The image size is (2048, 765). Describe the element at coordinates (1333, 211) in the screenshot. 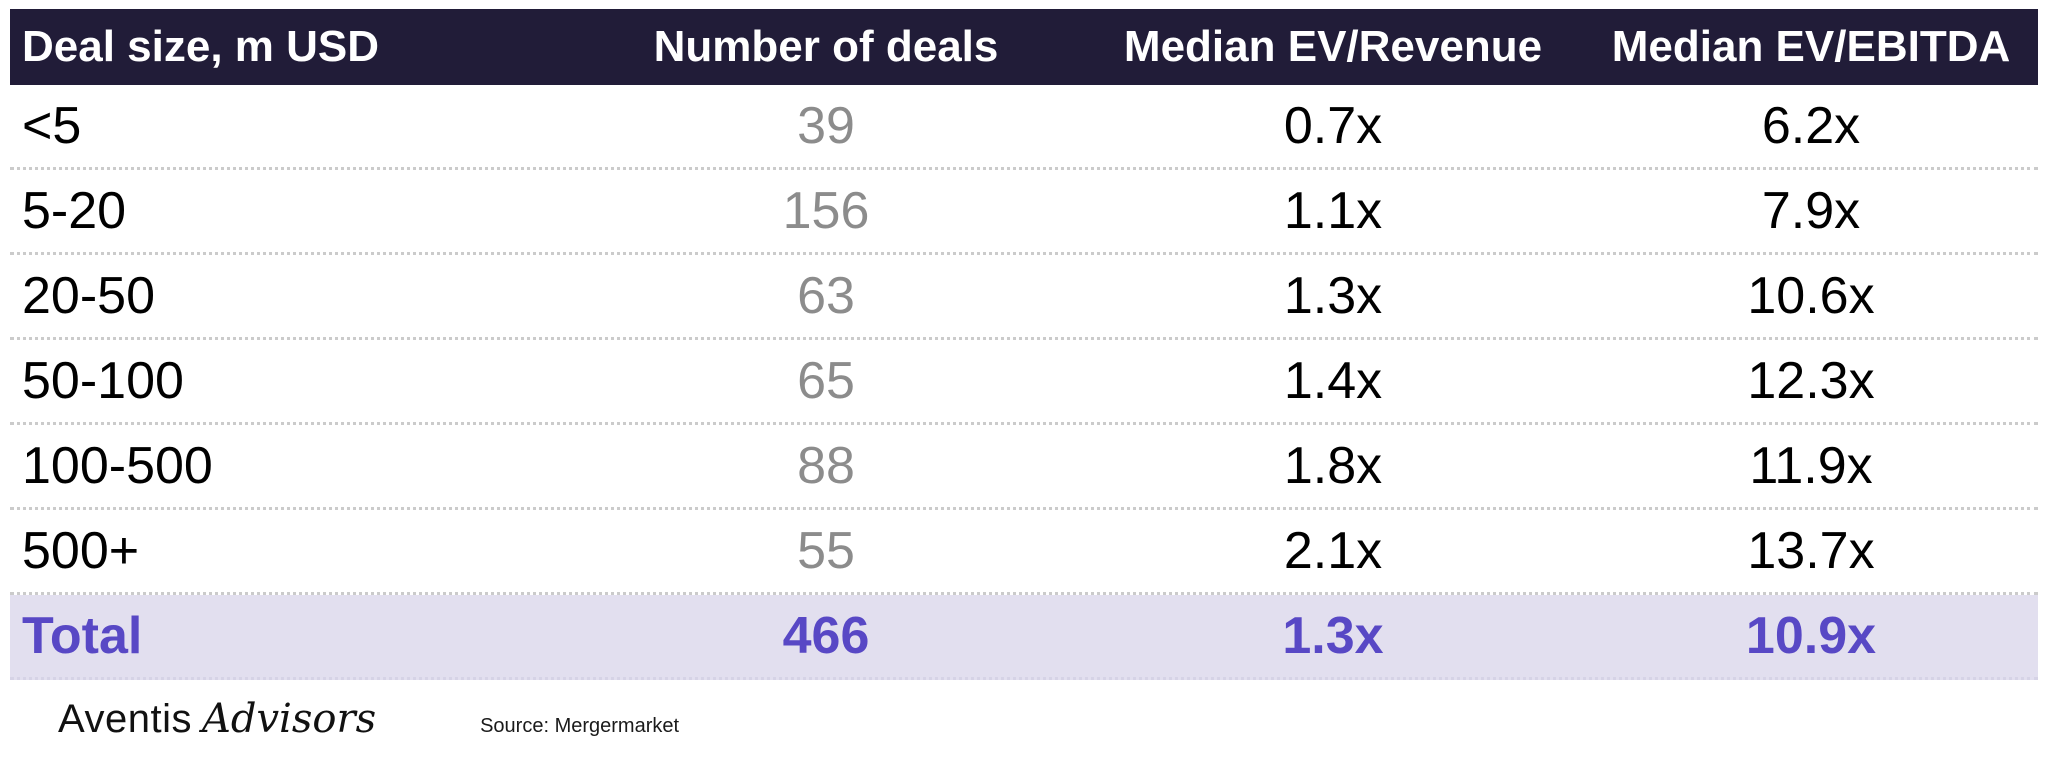

I see `cell-ev-revenue: 1.1x` at that location.